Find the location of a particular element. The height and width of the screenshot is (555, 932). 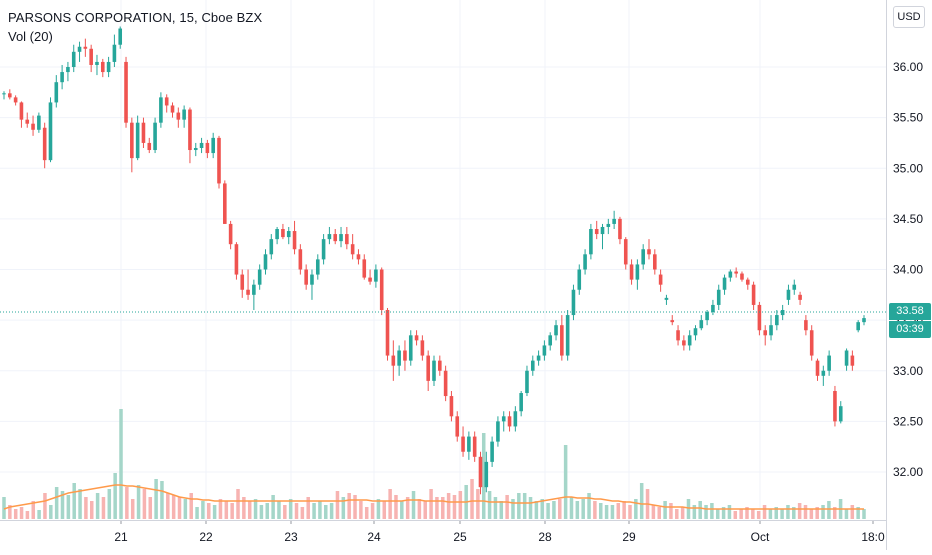

volume-indicator-label: Vol (20) is located at coordinates (30, 36).